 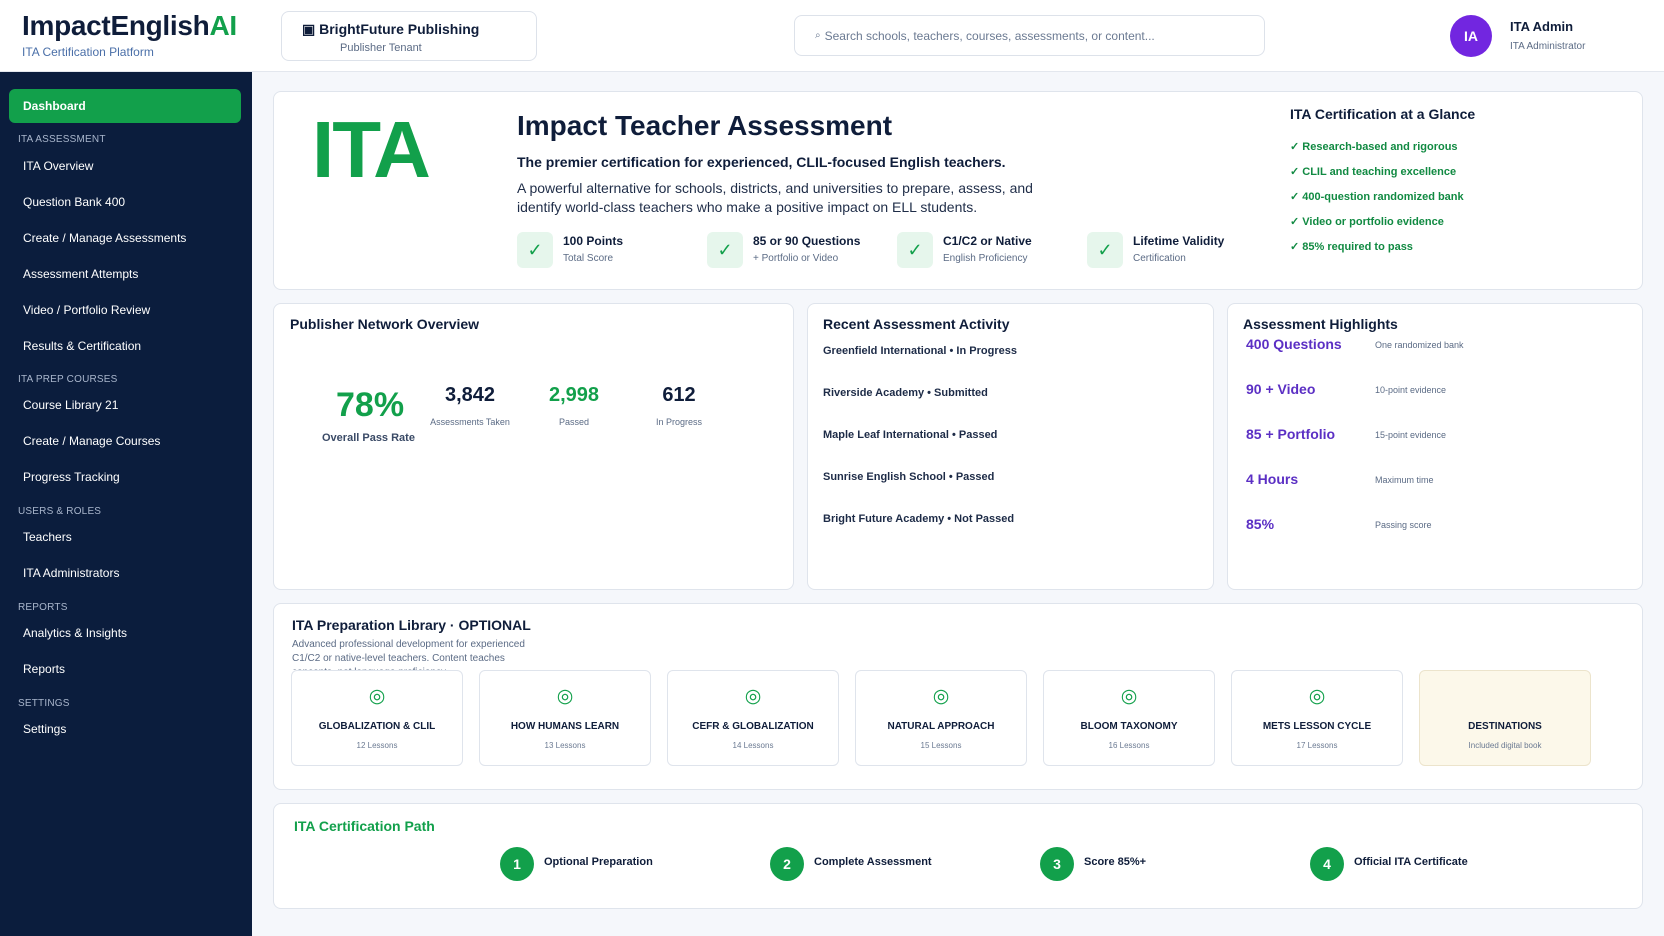 I want to click on stat-sub: English Proficiency, so click(x=985, y=258).